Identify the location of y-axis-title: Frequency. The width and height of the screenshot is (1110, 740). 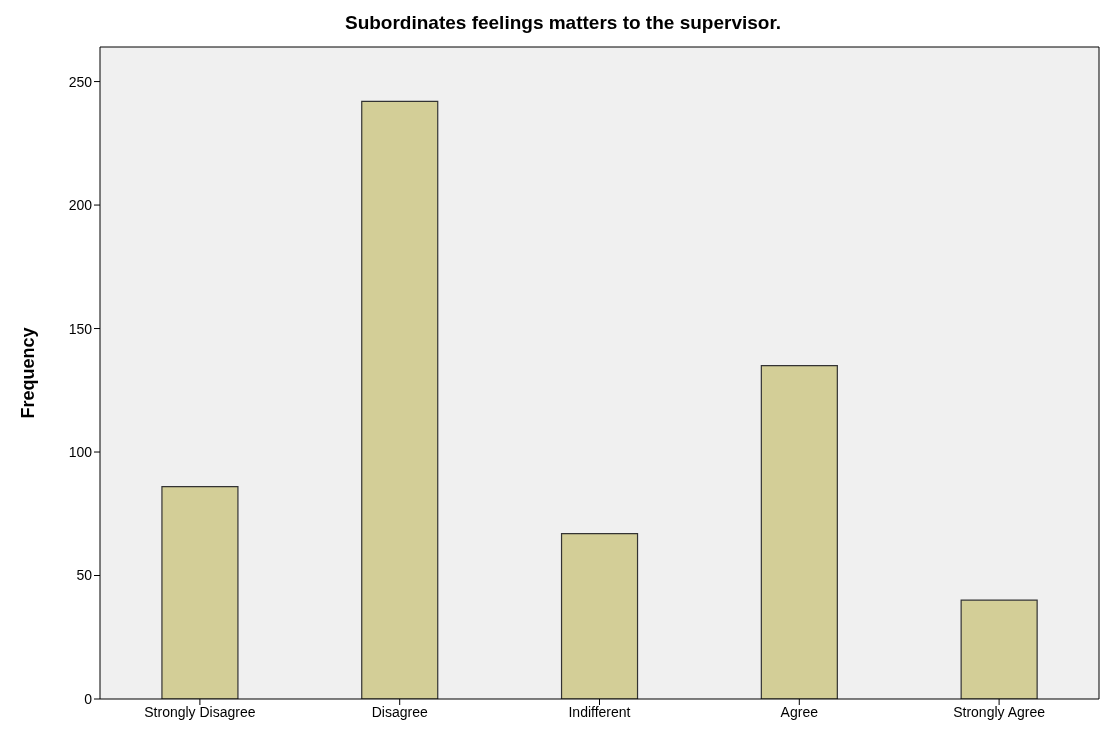
(28, 373).